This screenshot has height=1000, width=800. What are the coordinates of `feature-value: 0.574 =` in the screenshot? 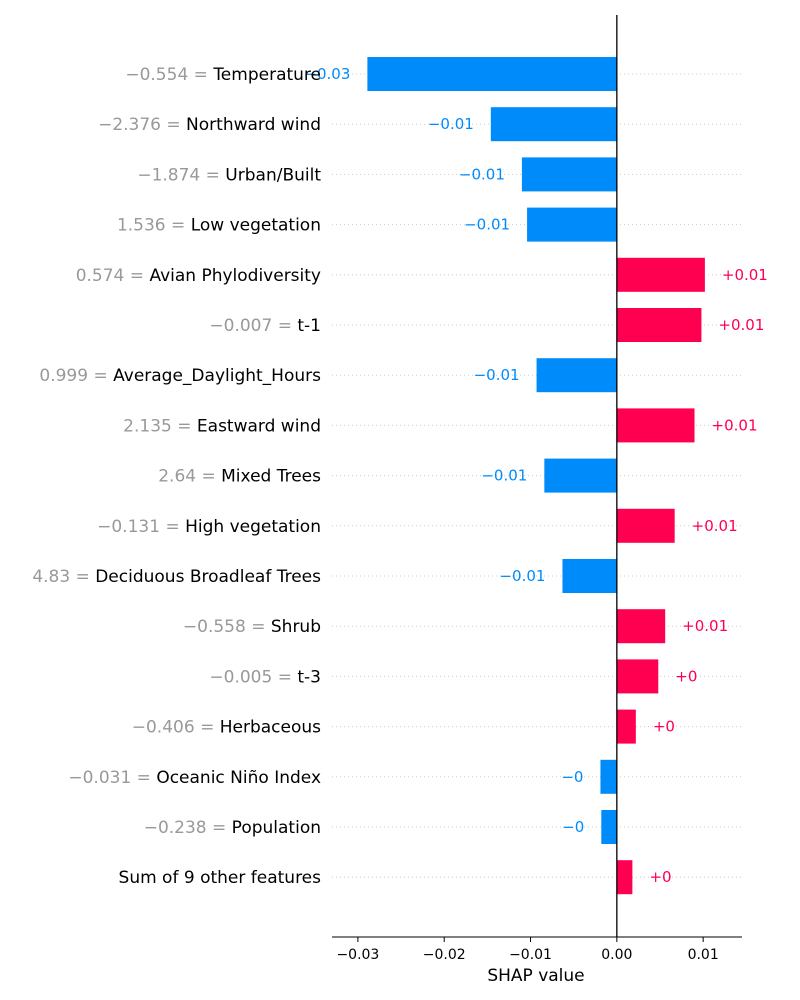 It's located at (113, 276).